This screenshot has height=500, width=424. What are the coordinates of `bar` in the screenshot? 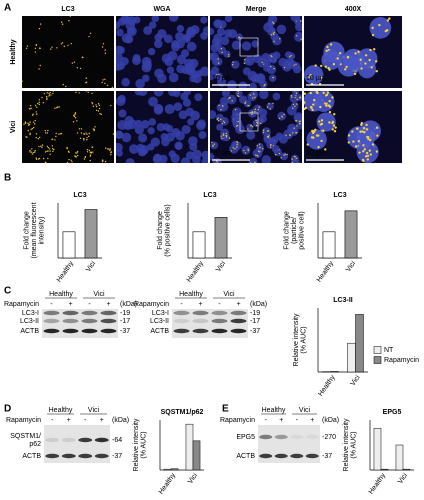 It's located at (189, 447).